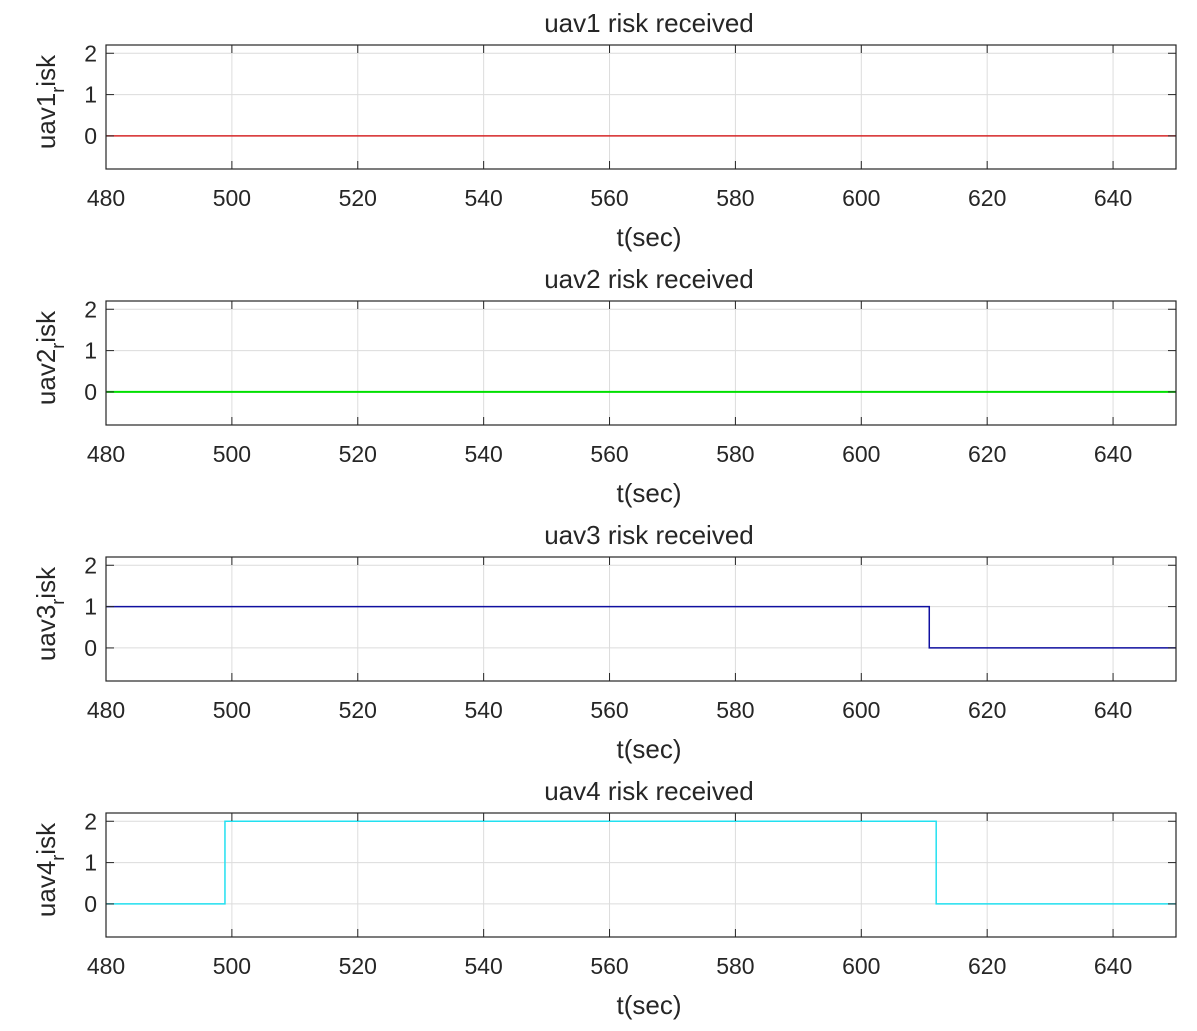 The width and height of the screenshot is (1197, 1031). I want to click on chart-title: uav4 risk received, so click(649, 791).